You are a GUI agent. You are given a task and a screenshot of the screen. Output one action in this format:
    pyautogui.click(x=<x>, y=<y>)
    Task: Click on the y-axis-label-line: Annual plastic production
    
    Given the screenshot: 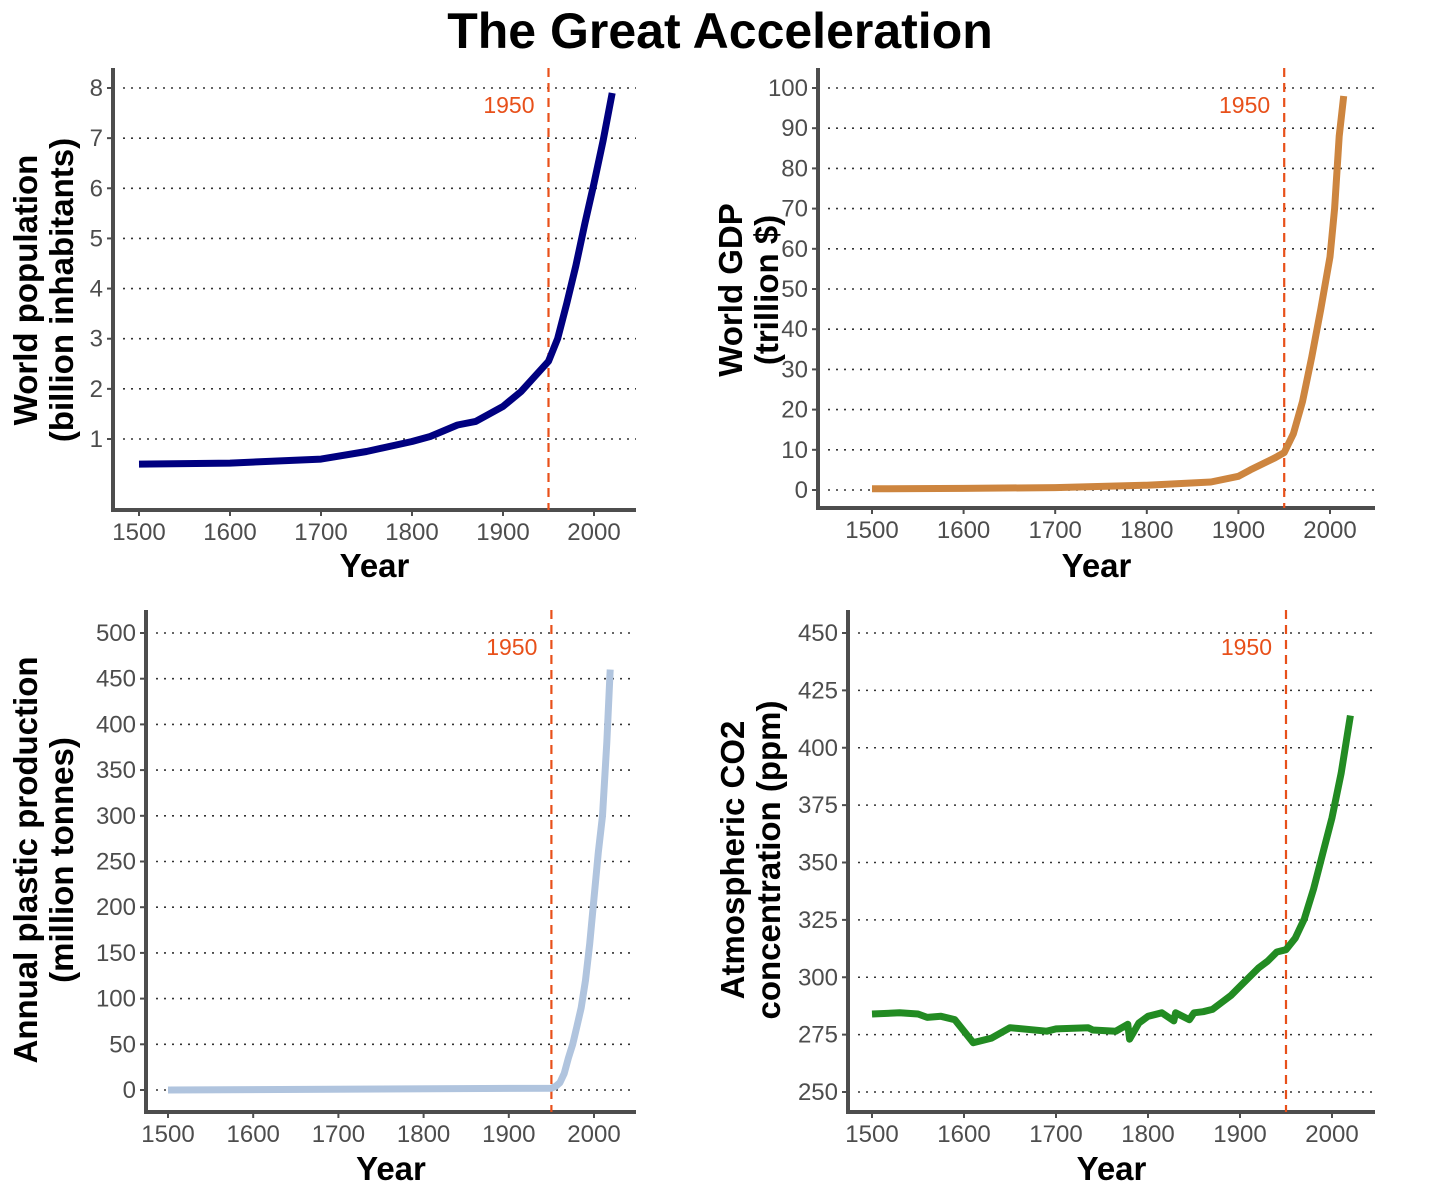 What is the action you would take?
    pyautogui.click(x=25, y=859)
    